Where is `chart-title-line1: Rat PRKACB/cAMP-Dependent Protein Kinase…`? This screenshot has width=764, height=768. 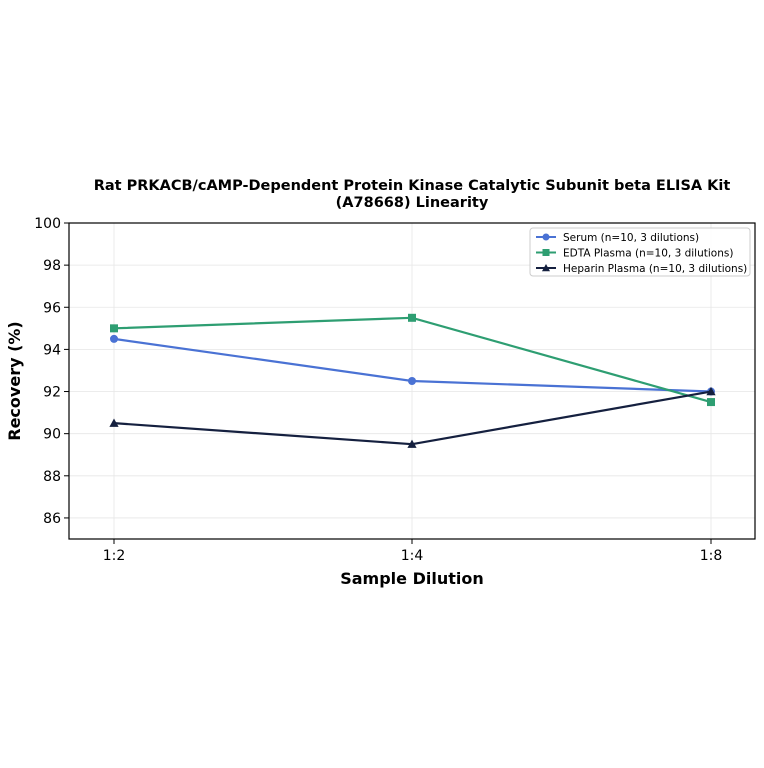
chart-title-line1: Rat PRKACB/cAMP-Dependent Protein Kinase… is located at coordinates (412, 186).